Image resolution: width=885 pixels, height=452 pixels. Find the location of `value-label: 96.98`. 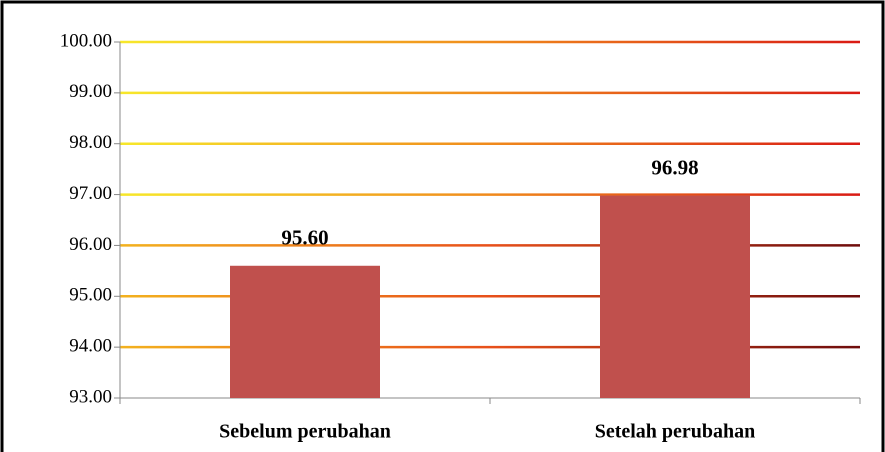

value-label: 96.98 is located at coordinates (674, 167).